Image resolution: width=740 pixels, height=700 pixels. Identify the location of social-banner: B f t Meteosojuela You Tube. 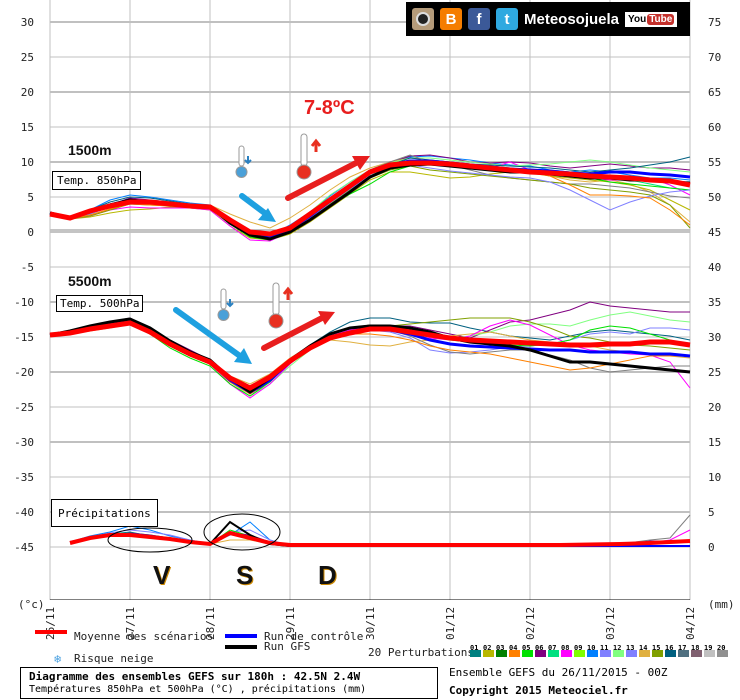
(548, 19).